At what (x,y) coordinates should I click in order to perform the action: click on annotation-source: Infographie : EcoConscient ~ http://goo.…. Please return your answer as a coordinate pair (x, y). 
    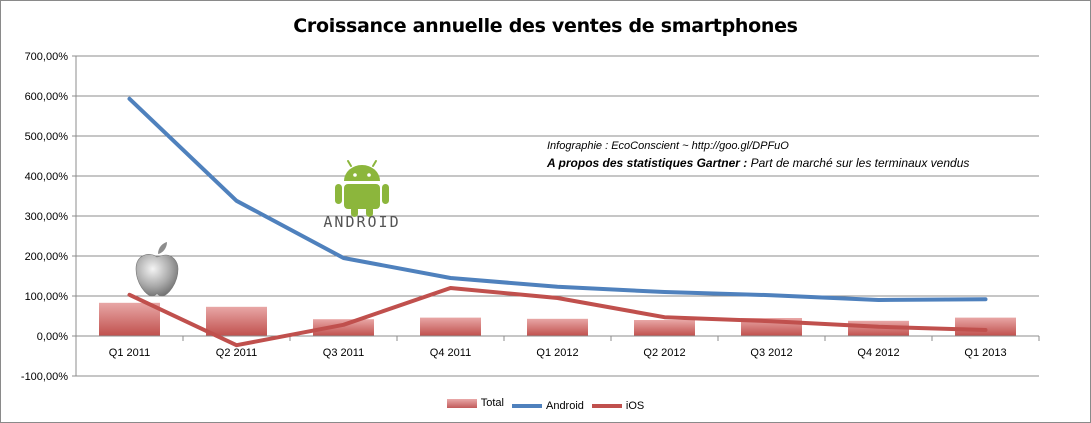
    Looking at the image, I should click on (668, 146).